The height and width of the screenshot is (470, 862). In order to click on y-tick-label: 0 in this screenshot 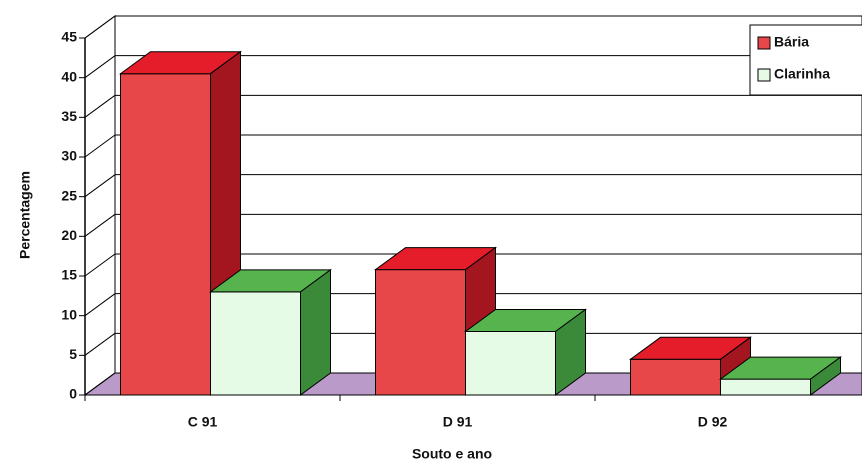, I will do `click(73, 394)`.